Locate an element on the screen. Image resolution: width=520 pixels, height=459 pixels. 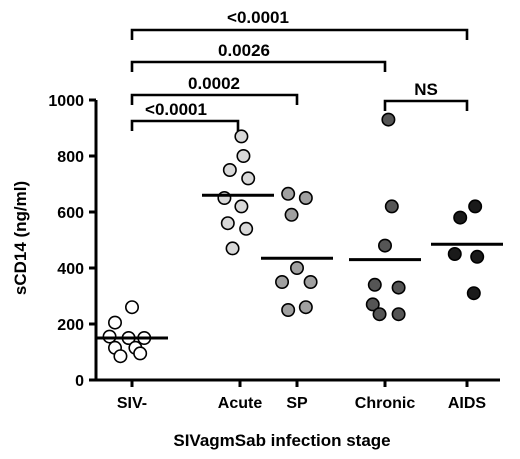
y-axis-title: sCD14 (ng/ml) is located at coordinates (20, 238).